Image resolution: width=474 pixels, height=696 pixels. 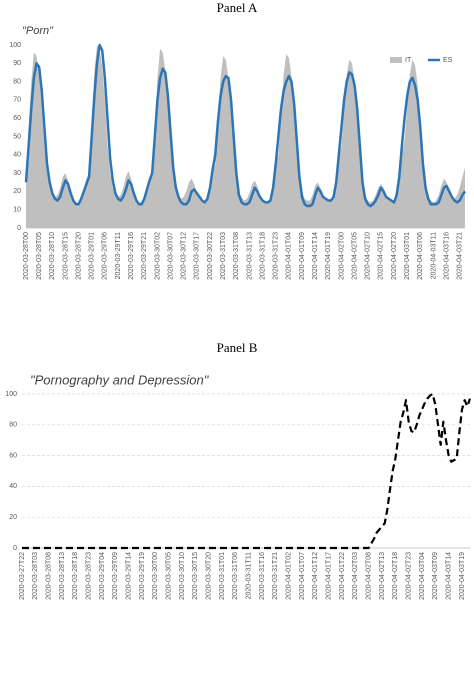 I want to click on x-tick-label: 2020-04-02T03, so click(x=355, y=576).